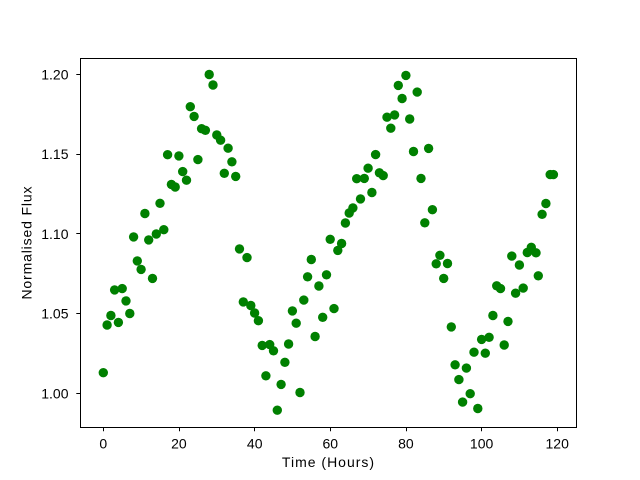  What do you see at coordinates (482, 443) in the screenshot?
I see `svg-text: 100` at bounding box center [482, 443].